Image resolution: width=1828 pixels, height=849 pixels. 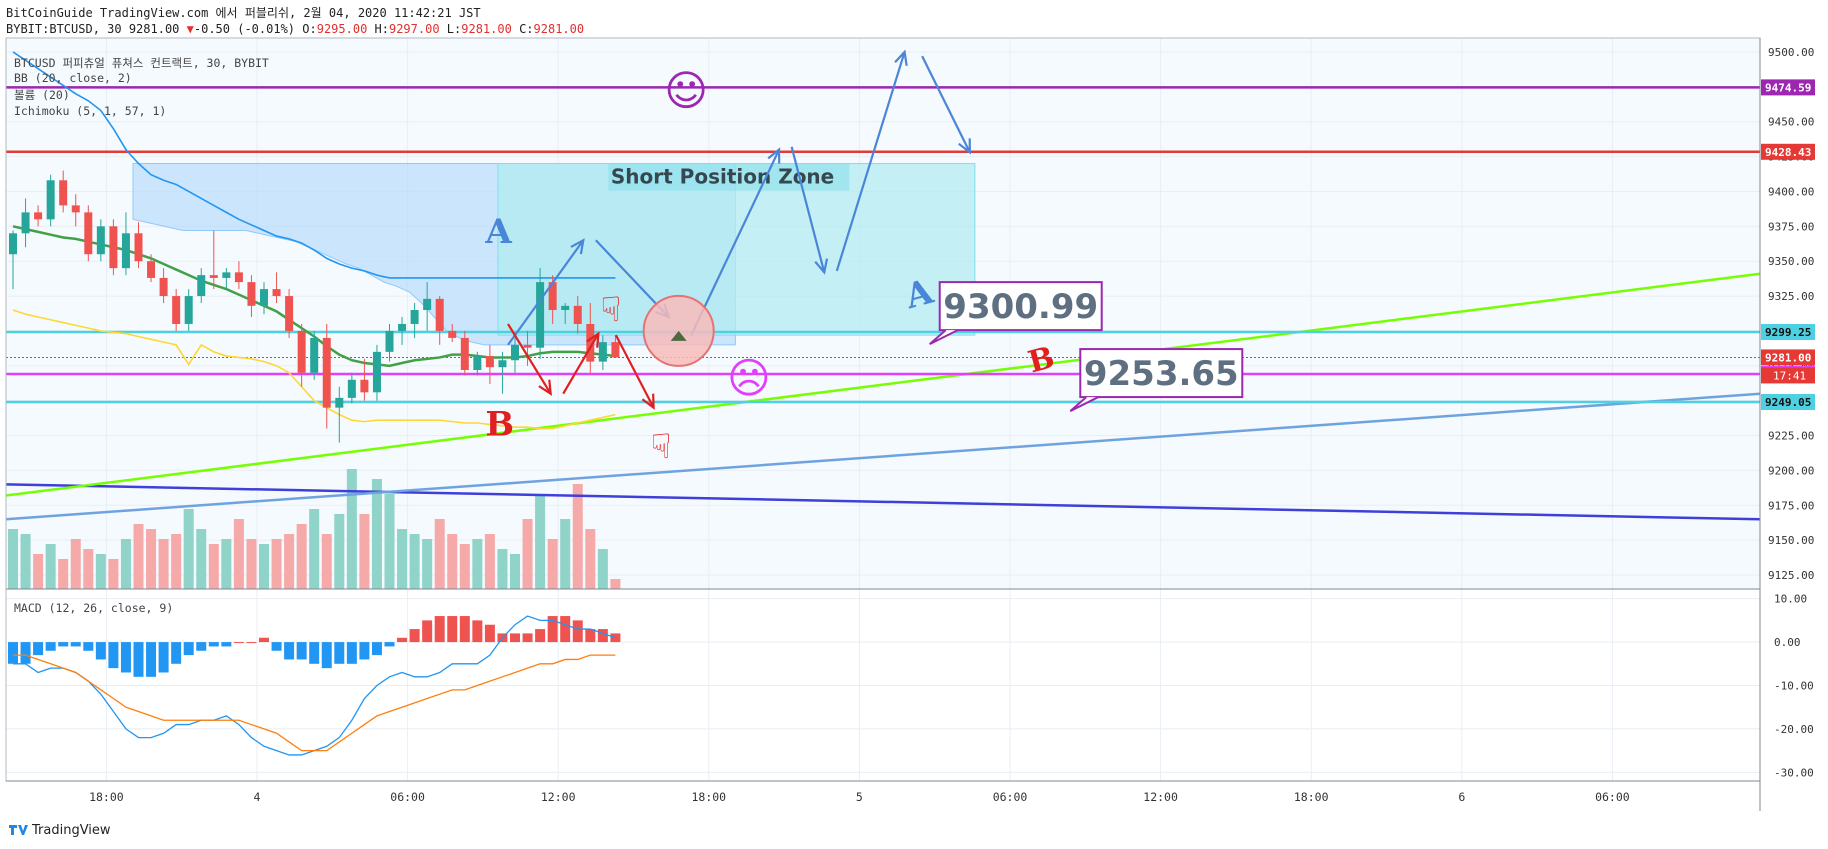 I want to click on x-tick-label: 5, so click(x=859, y=797).